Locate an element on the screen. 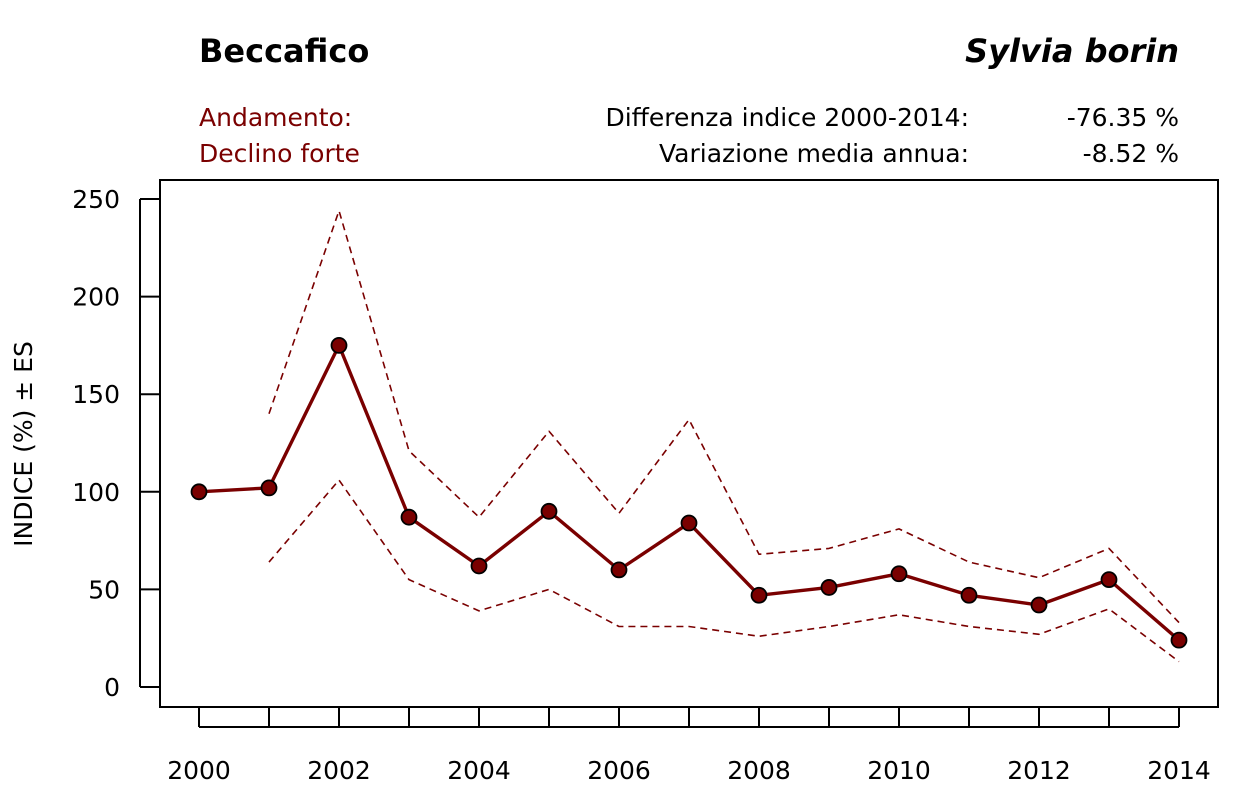 The image size is (1259, 787). common-name-title: Beccafico is located at coordinates (284, 51).